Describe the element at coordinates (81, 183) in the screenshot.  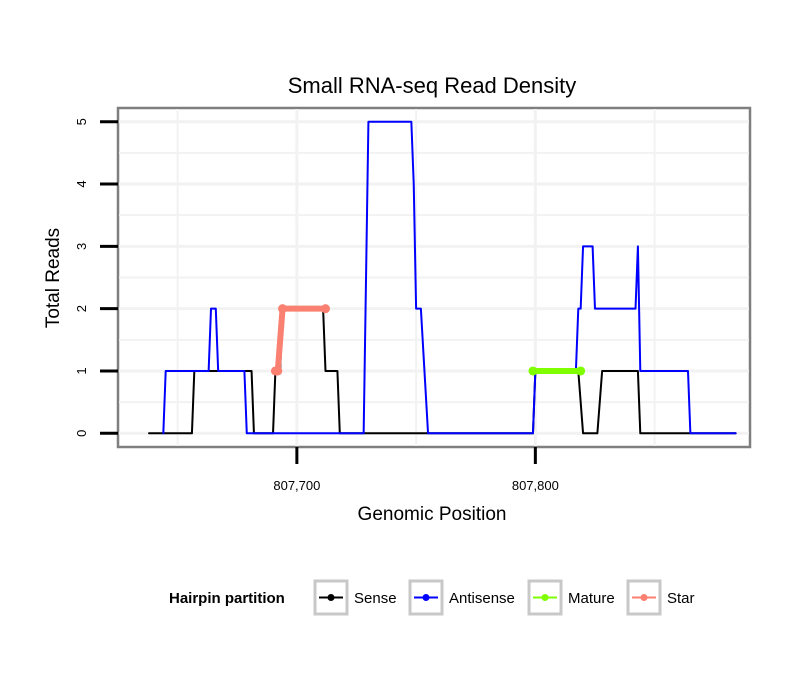
I see `y-tick-label: 4` at that location.